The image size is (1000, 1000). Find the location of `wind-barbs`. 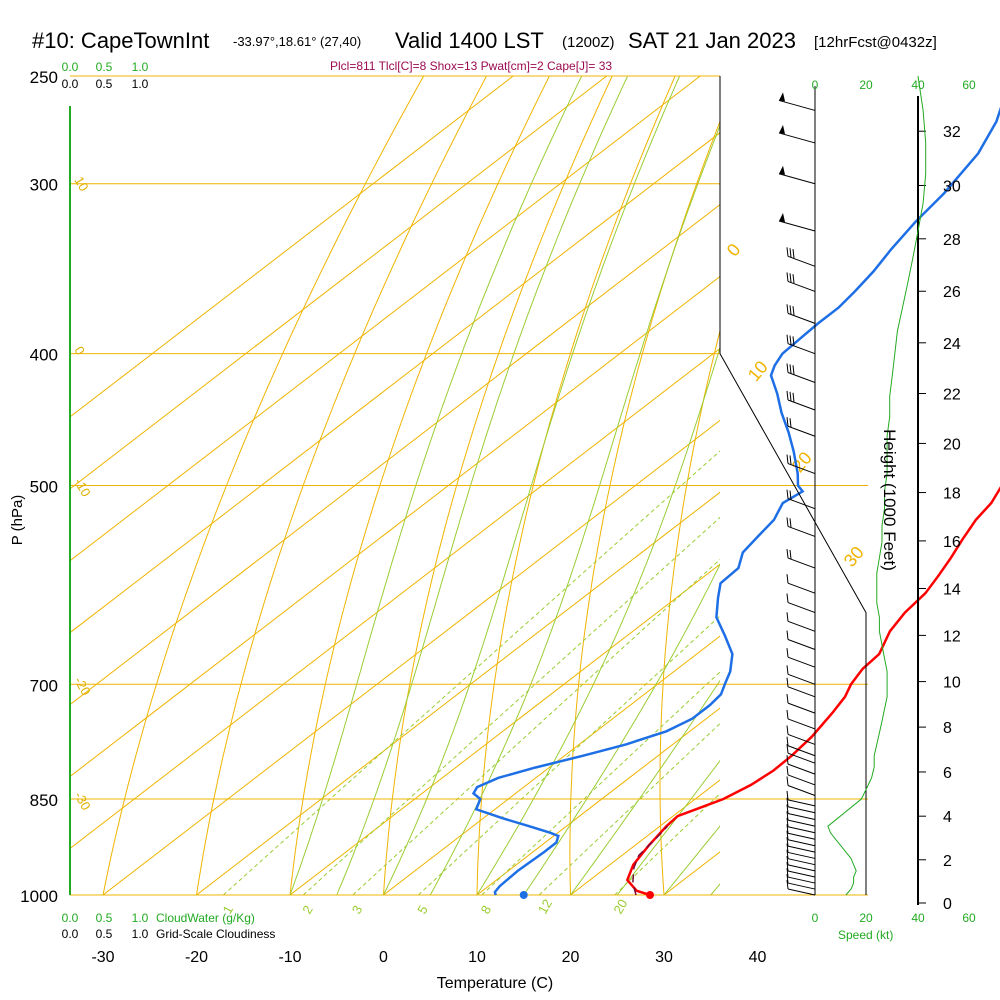

wind-barbs is located at coordinates (797, 494).